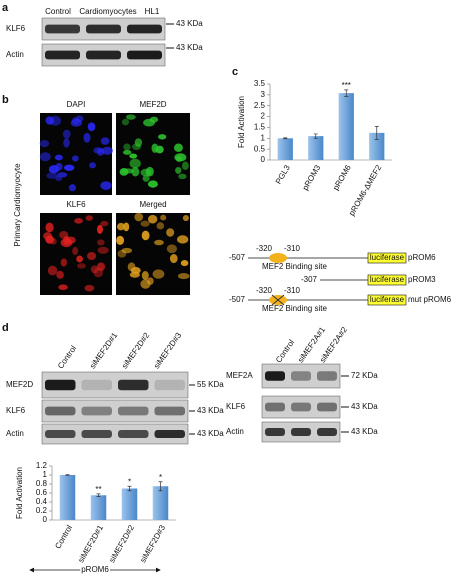 This screenshot has width=474, height=576. I want to click on significance: **, so click(98, 489).